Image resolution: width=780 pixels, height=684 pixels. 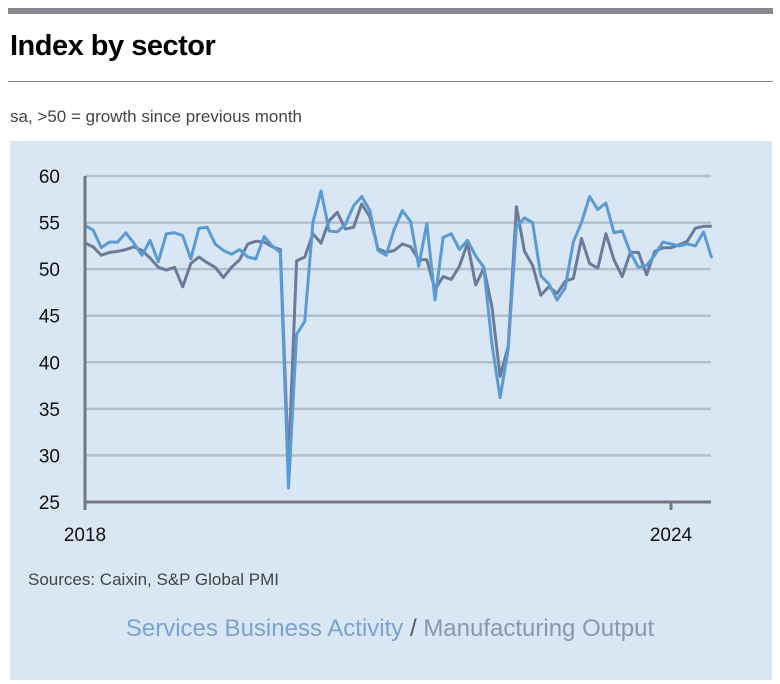 What do you see at coordinates (49, 270) in the screenshot?
I see `y-tick-label: 50` at bounding box center [49, 270].